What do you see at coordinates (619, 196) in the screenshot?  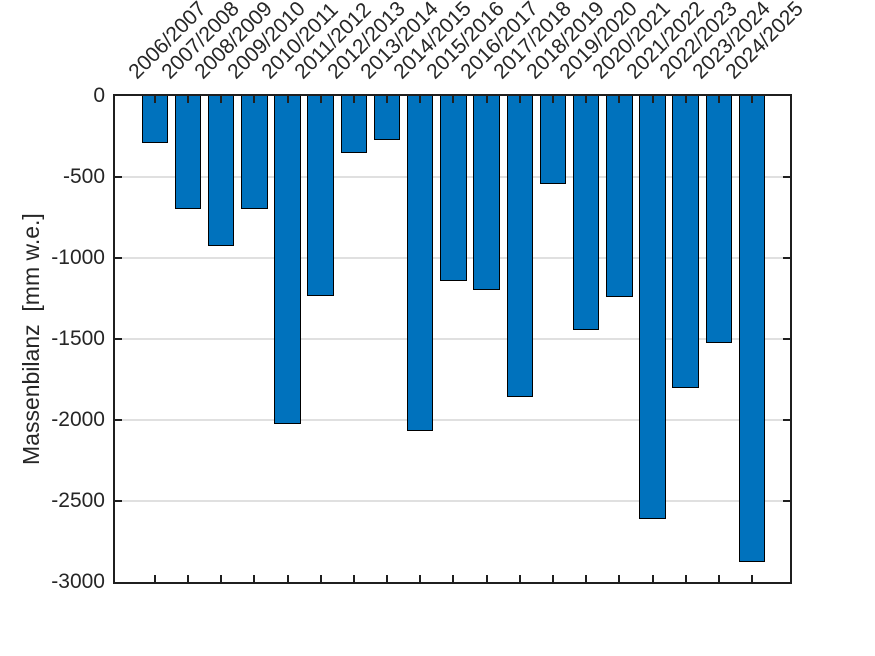 I see `bar-2020-2021` at bounding box center [619, 196].